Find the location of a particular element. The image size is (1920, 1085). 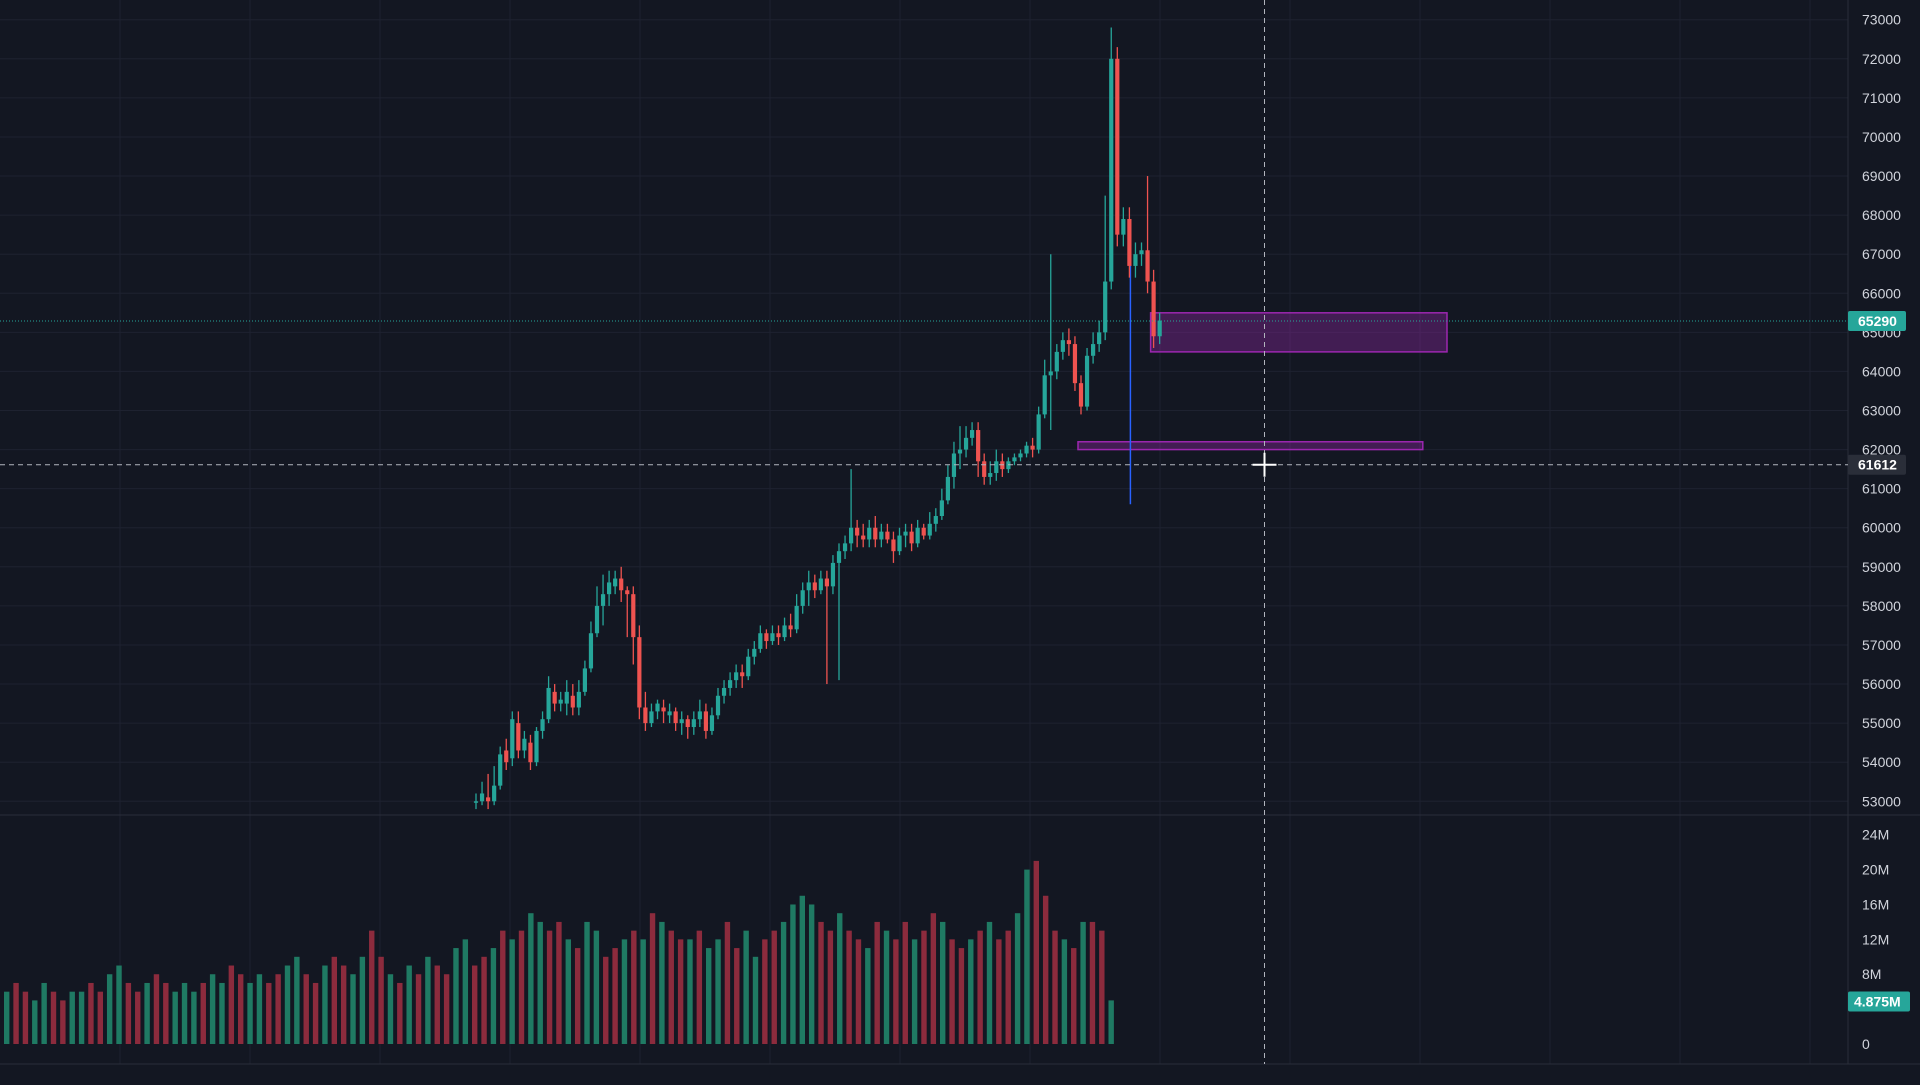

price-tick-label: 70000 is located at coordinates (1881, 137).